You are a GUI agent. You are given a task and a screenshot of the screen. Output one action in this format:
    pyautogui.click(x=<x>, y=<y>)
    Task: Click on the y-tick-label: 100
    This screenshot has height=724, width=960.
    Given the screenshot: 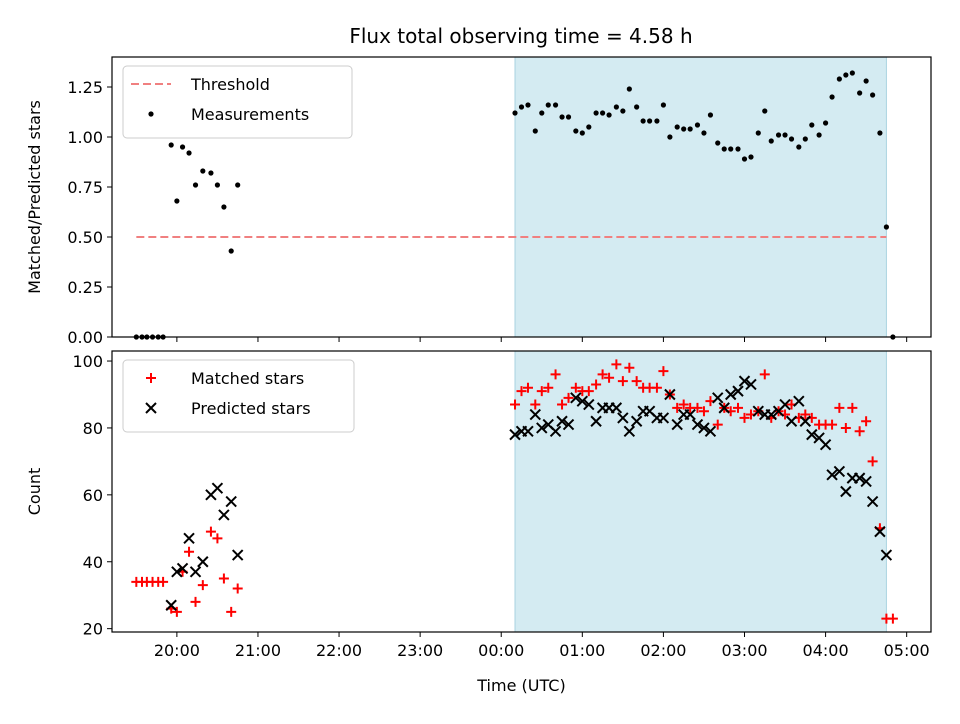 What is the action you would take?
    pyautogui.click(x=87, y=361)
    